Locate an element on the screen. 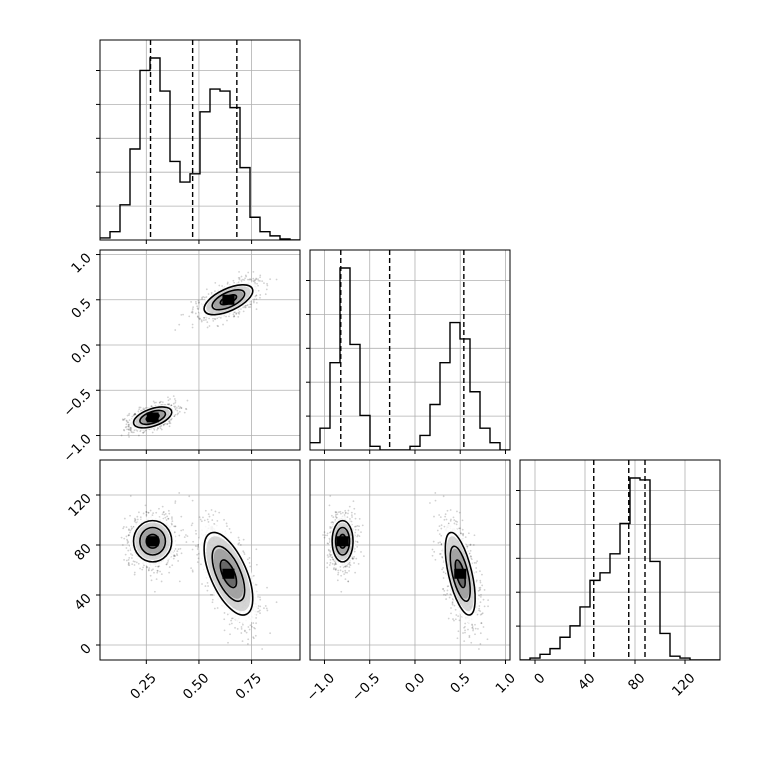 This screenshot has height=760, width=760. y-tick-label: 0.5 is located at coordinates (81, 308).